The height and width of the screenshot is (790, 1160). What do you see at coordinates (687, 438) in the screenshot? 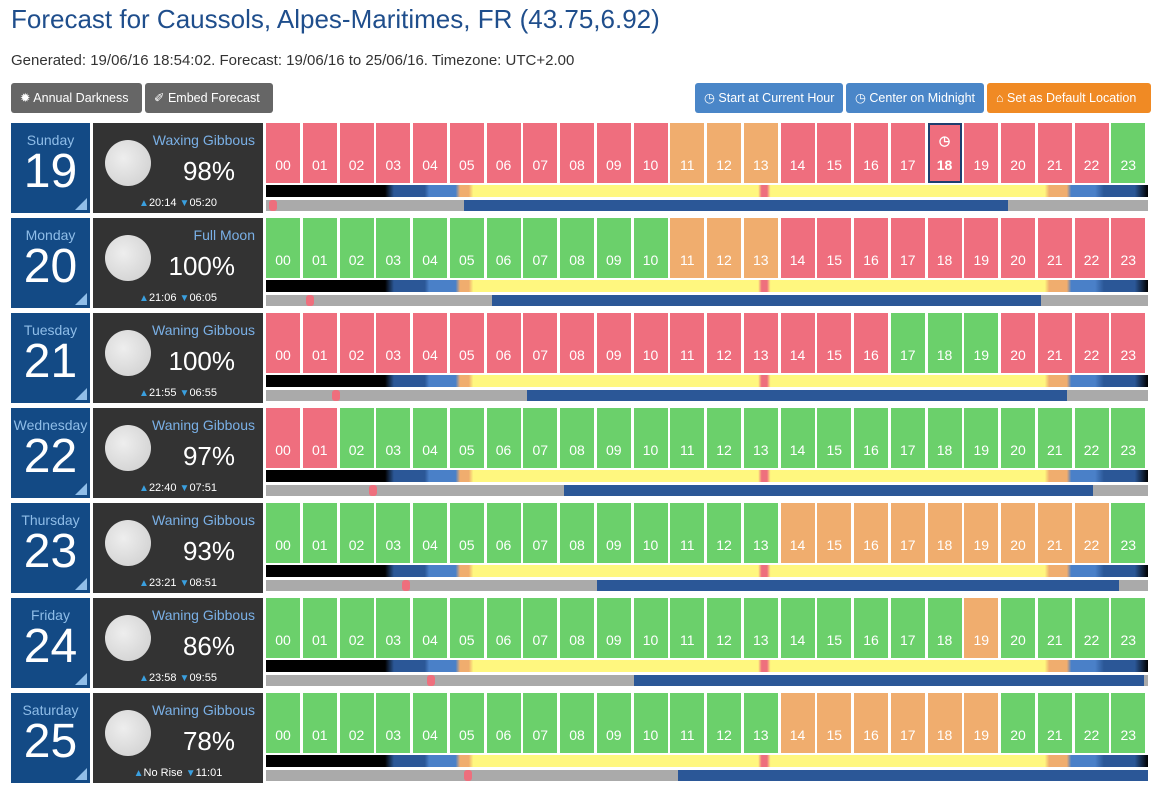
I see `hour-cell: 11` at bounding box center [687, 438].